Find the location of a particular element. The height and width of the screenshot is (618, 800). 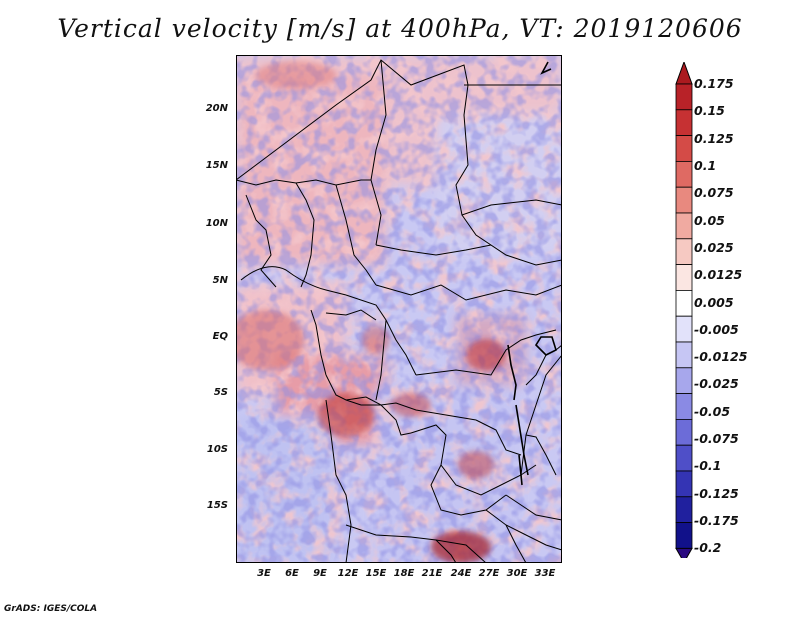

lon-label: 6E is located at coordinates (292, 573).